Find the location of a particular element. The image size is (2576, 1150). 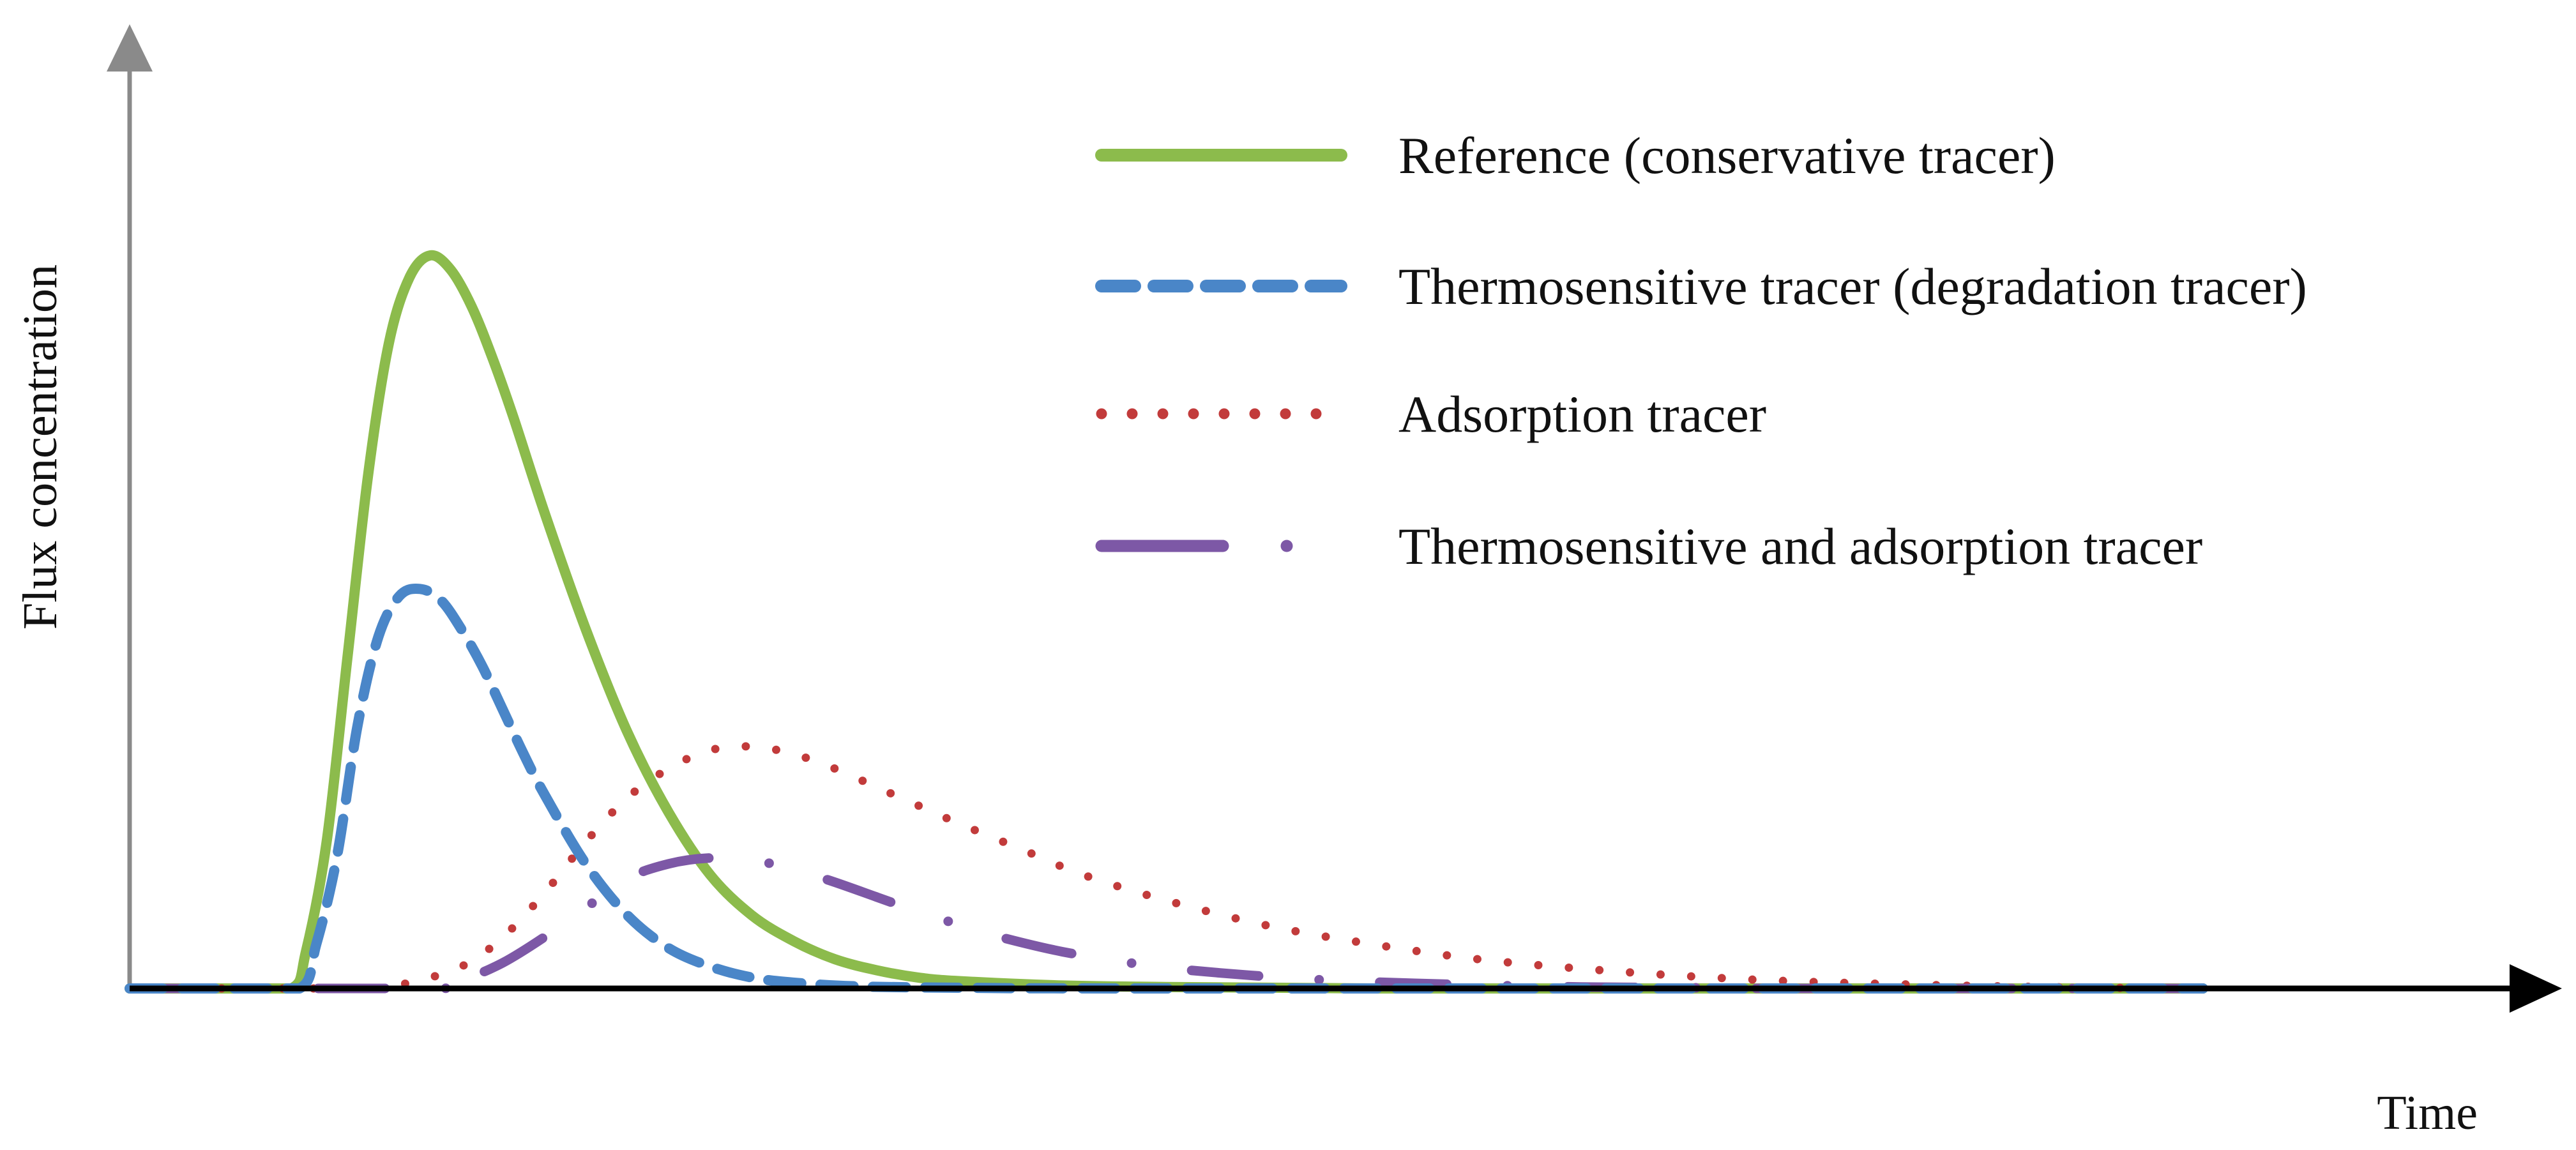

x-axis-arrowhead is located at coordinates (2536, 988).